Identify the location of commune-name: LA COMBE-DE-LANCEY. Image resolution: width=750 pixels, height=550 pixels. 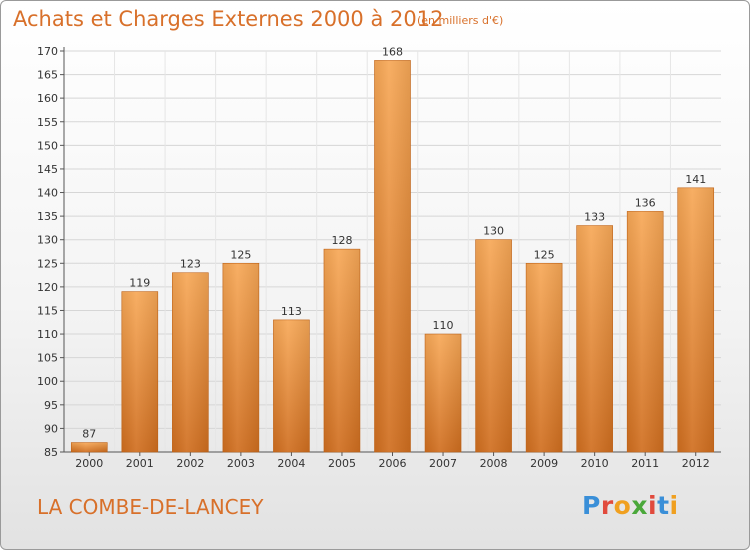
(150, 507).